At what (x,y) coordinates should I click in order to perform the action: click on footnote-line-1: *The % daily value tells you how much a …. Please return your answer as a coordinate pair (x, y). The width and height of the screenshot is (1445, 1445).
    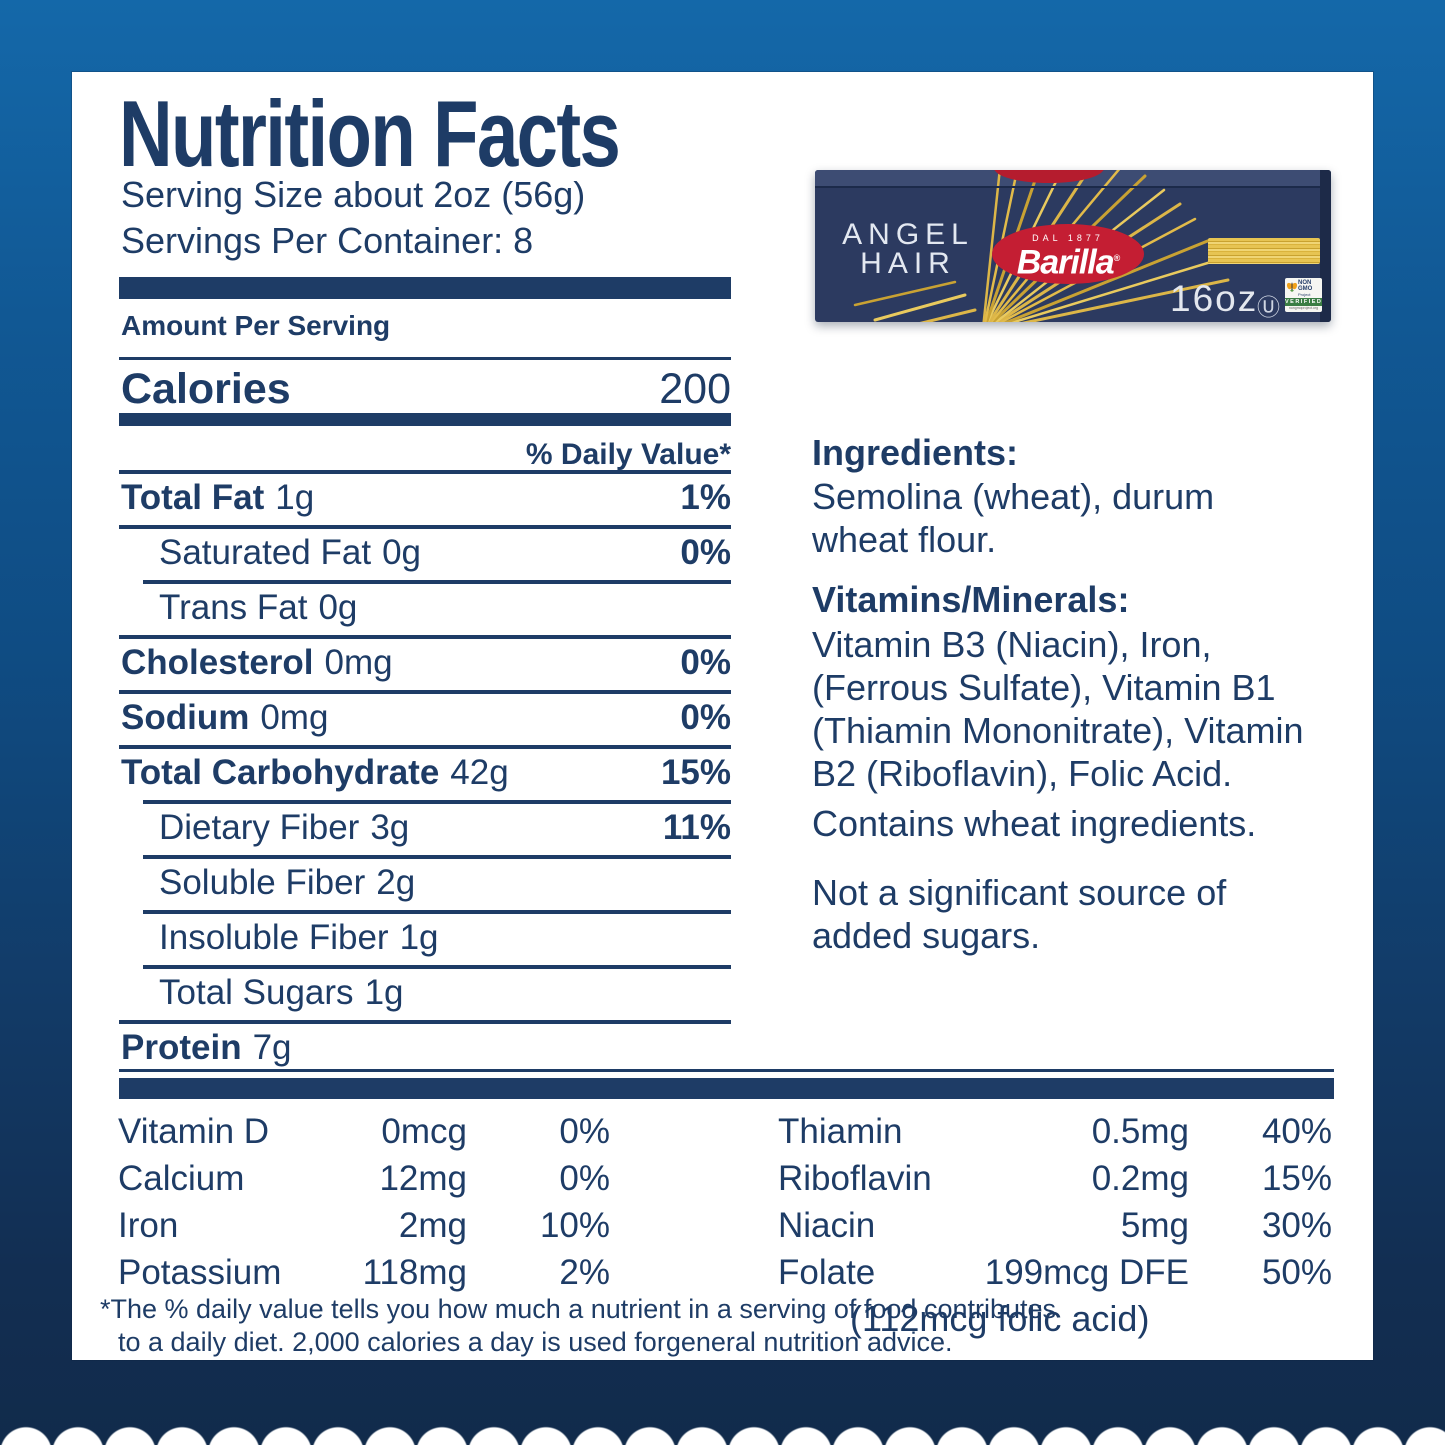
    Looking at the image, I should click on (578, 1309).